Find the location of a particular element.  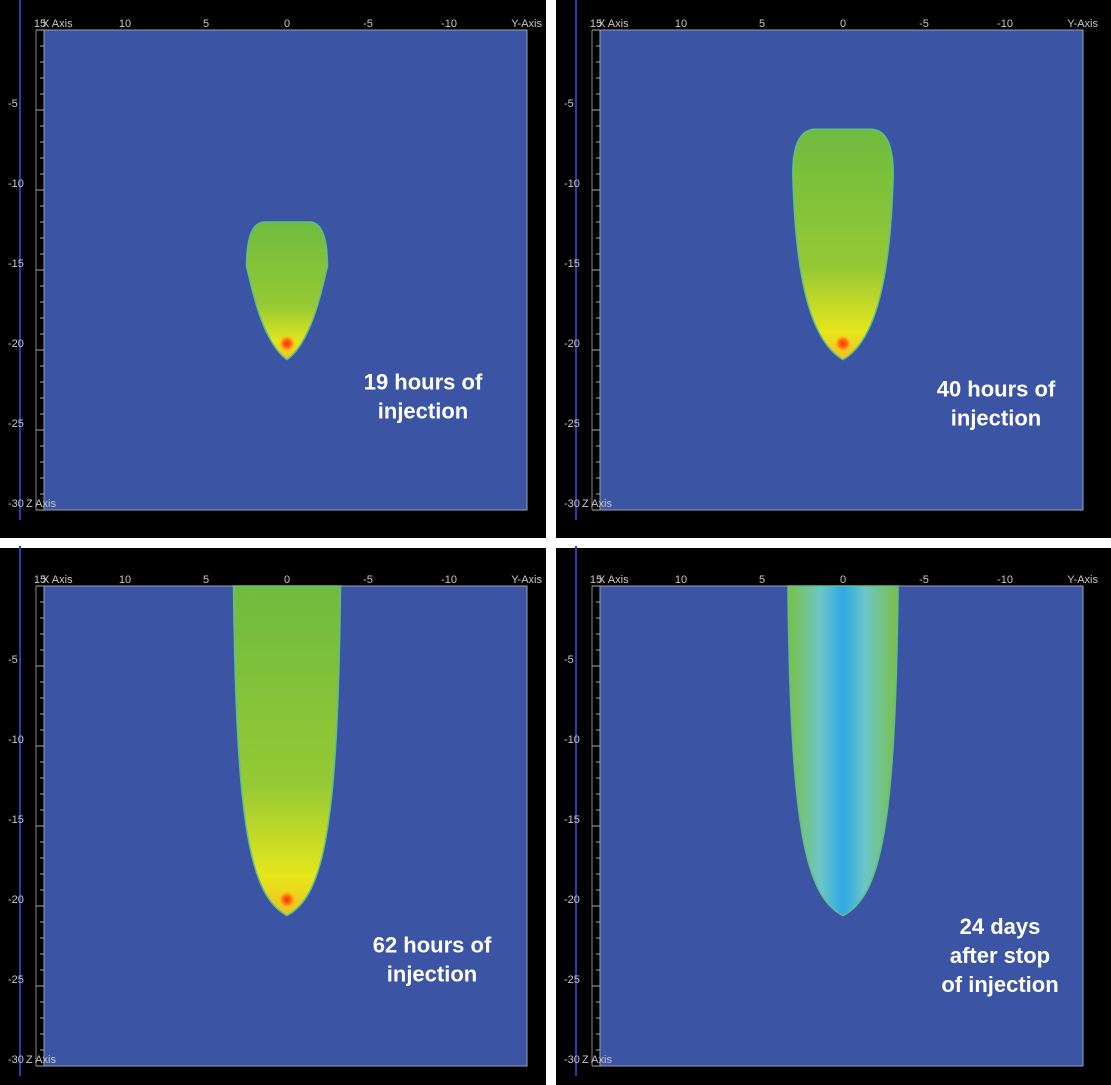

caption: 62 hours of is located at coordinates (432, 944).